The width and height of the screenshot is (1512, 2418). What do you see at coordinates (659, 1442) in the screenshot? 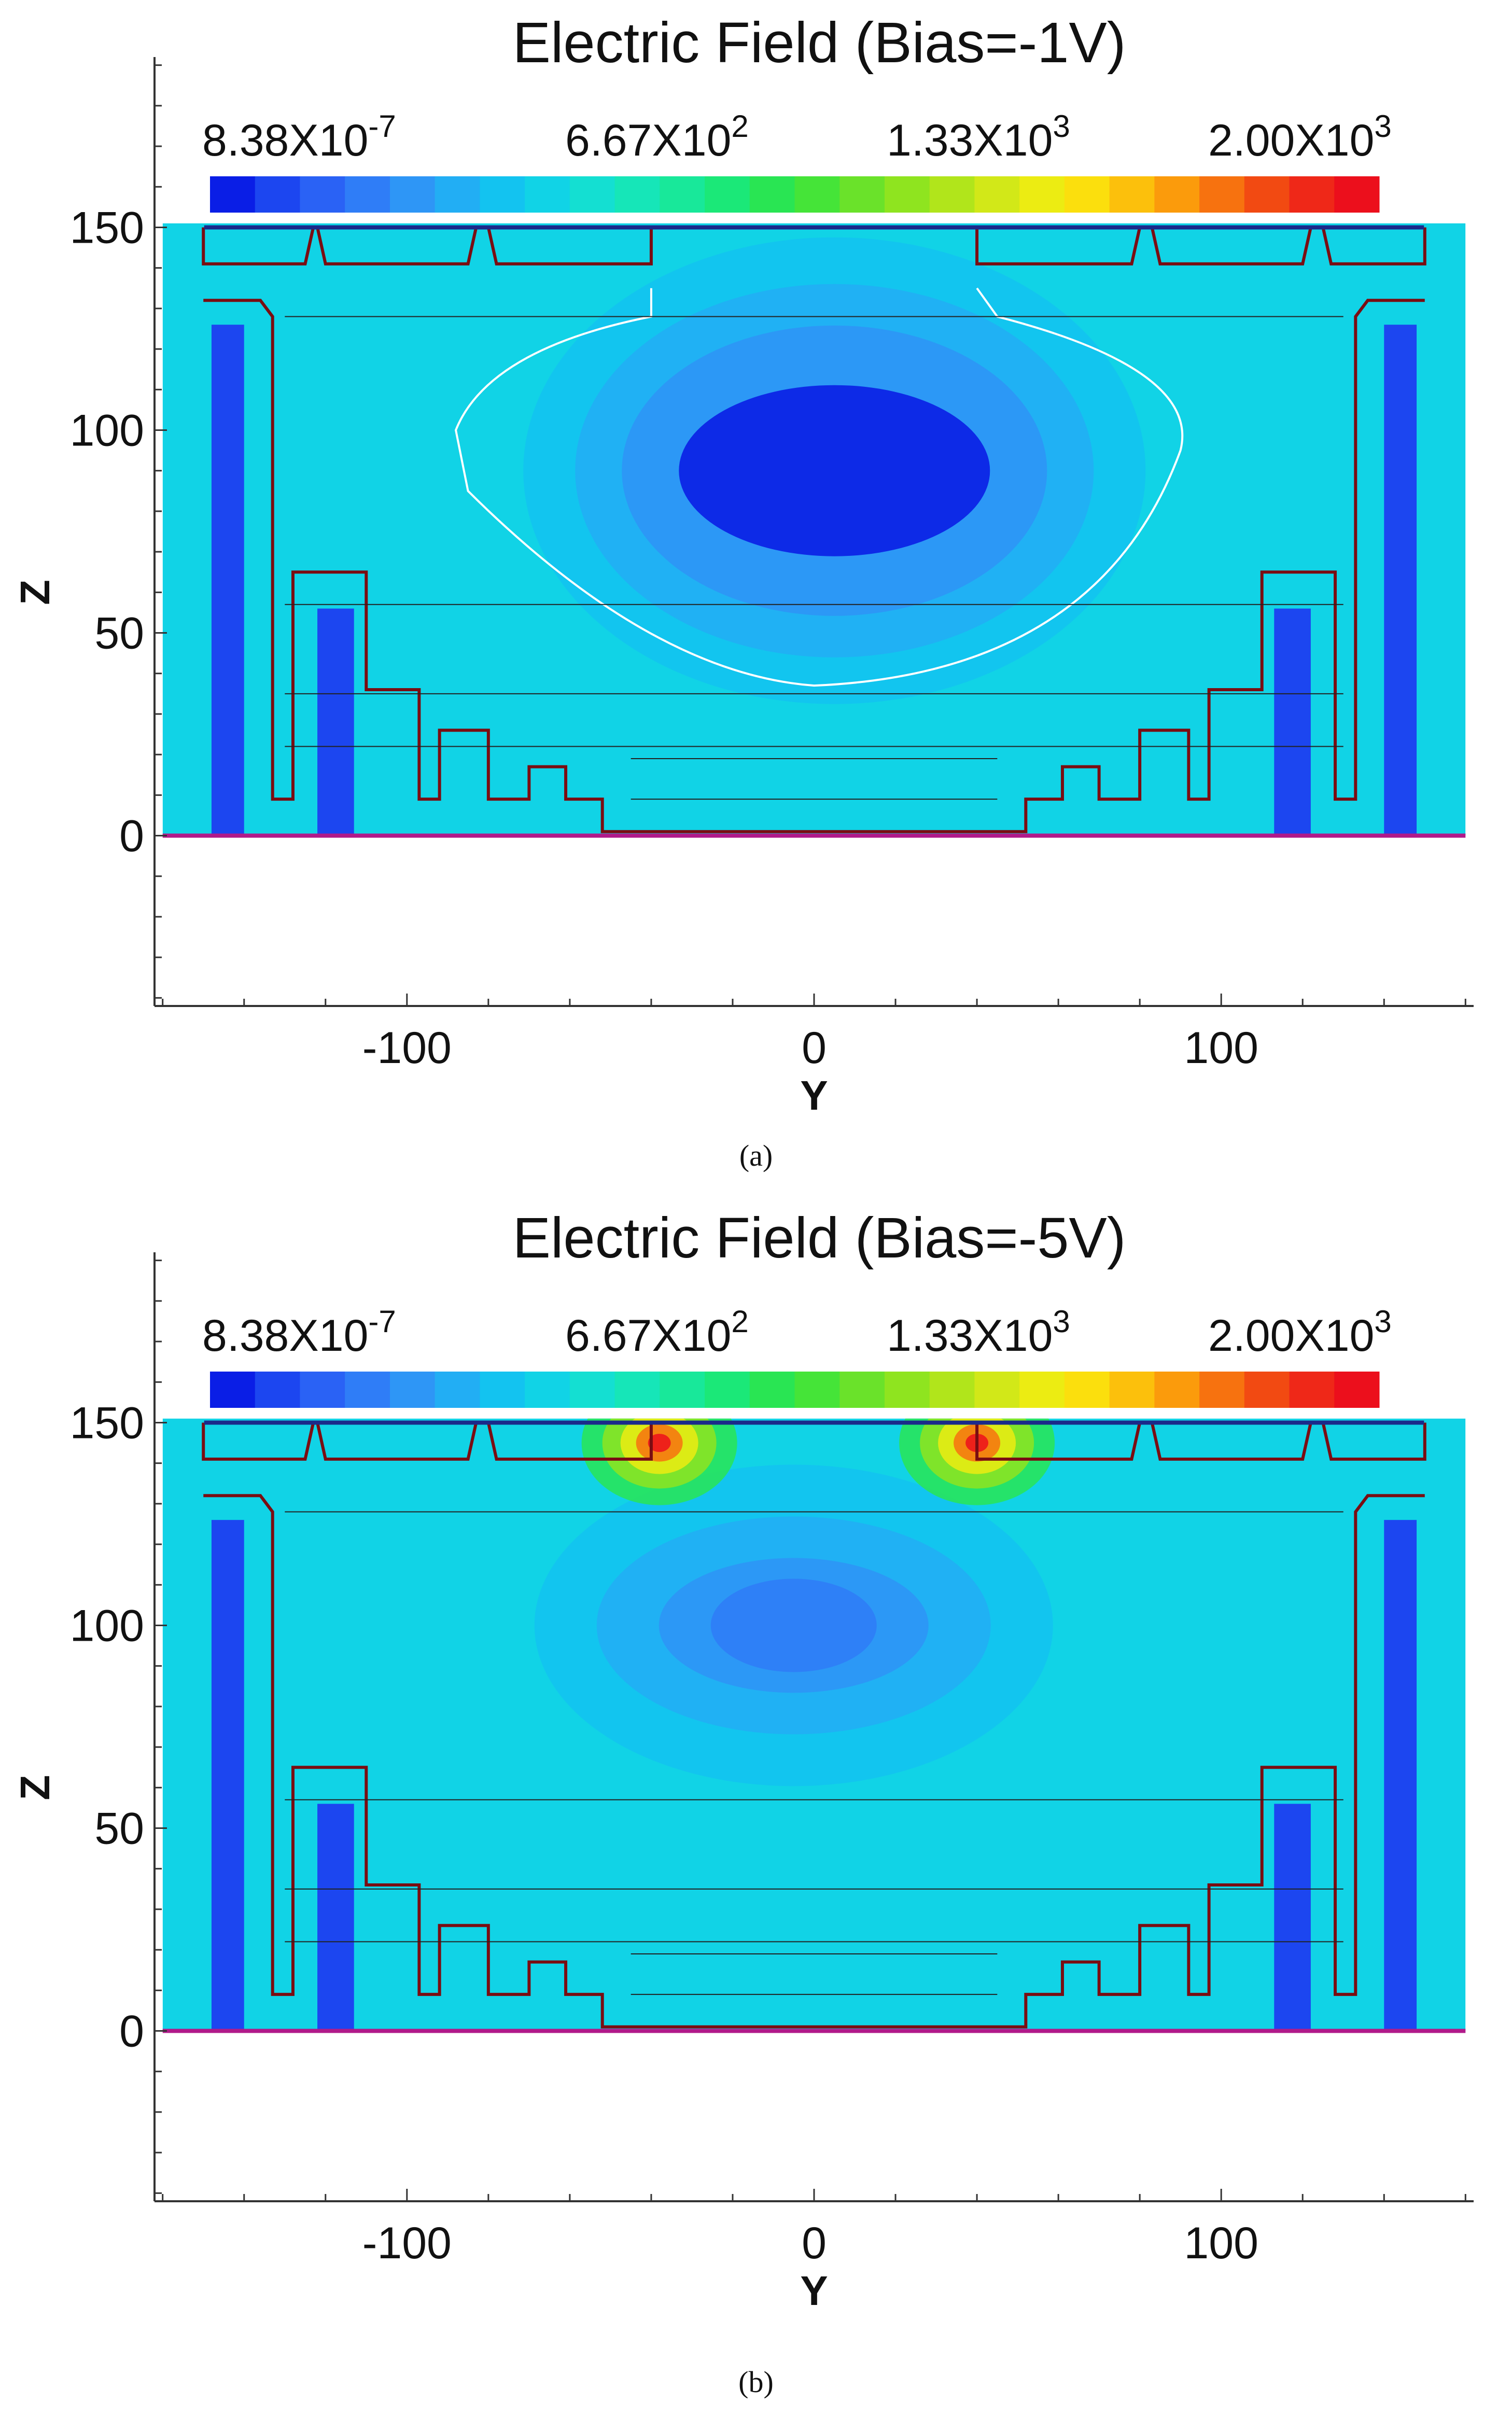
I see `field-hotspot` at bounding box center [659, 1442].